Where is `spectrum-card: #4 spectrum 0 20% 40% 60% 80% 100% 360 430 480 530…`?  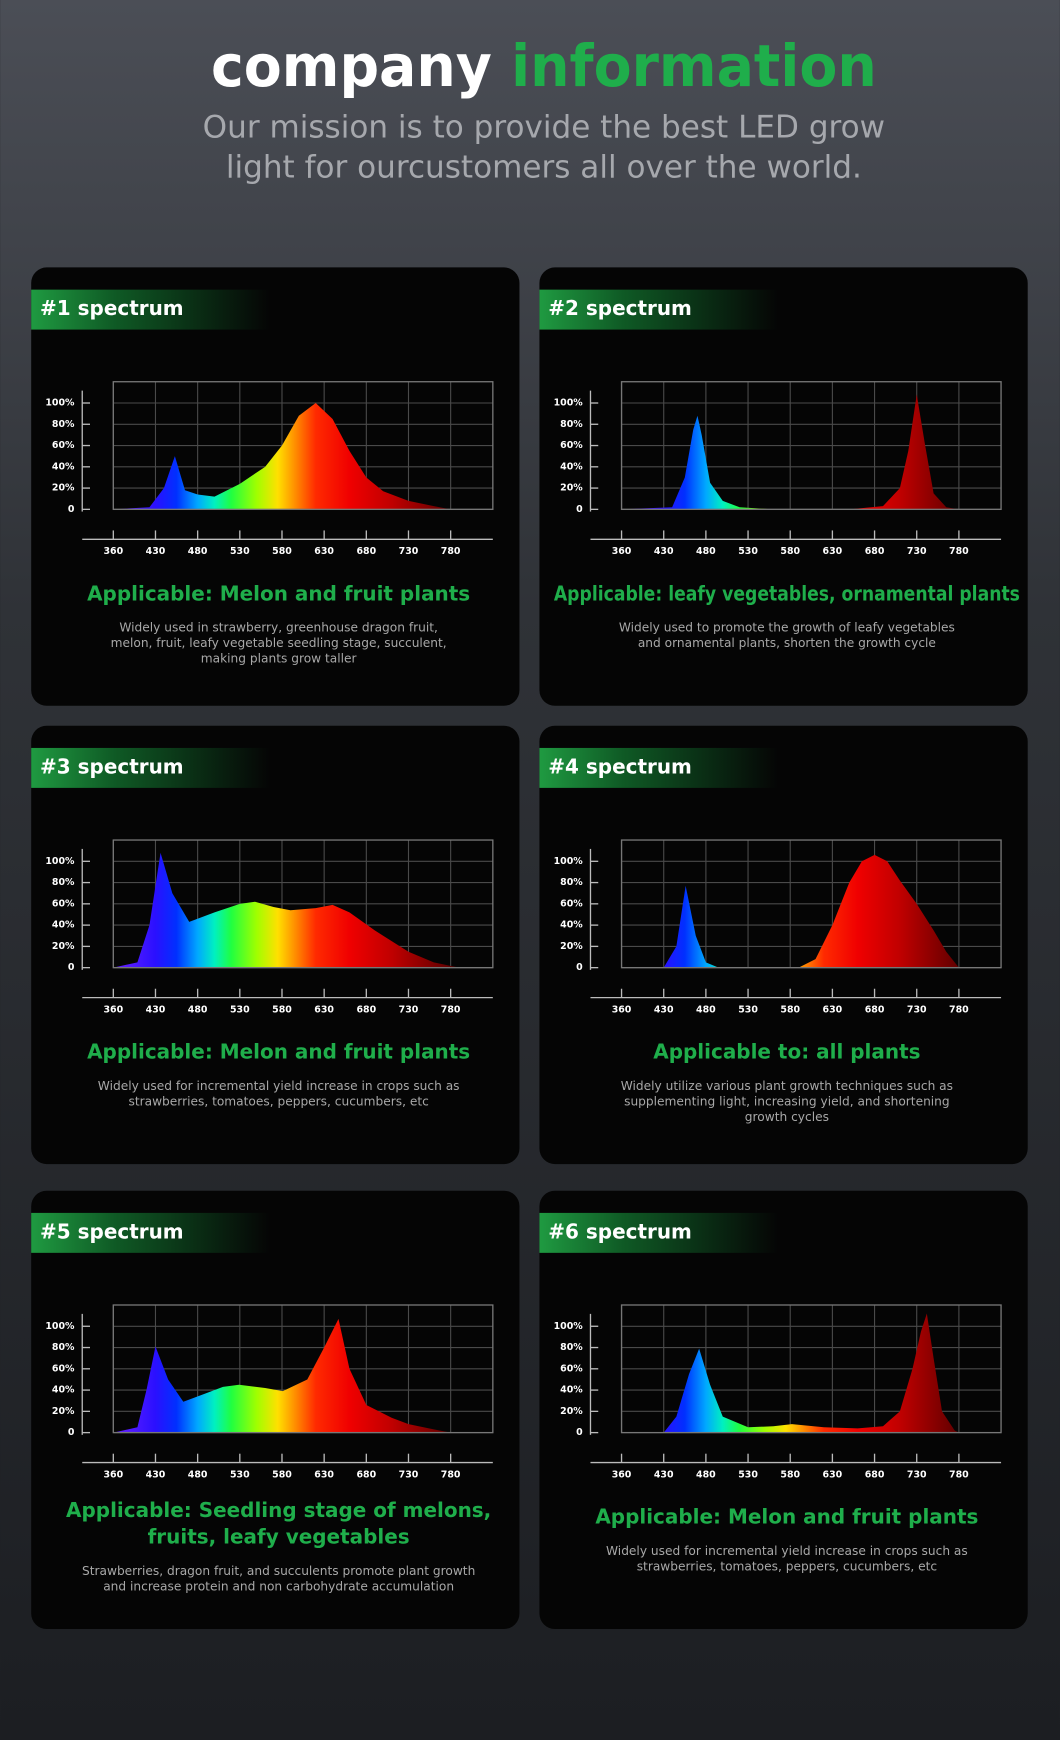 spectrum-card: #4 spectrum 0 20% 40% 60% 80% 100% 360 430 480 530… is located at coordinates (783, 945).